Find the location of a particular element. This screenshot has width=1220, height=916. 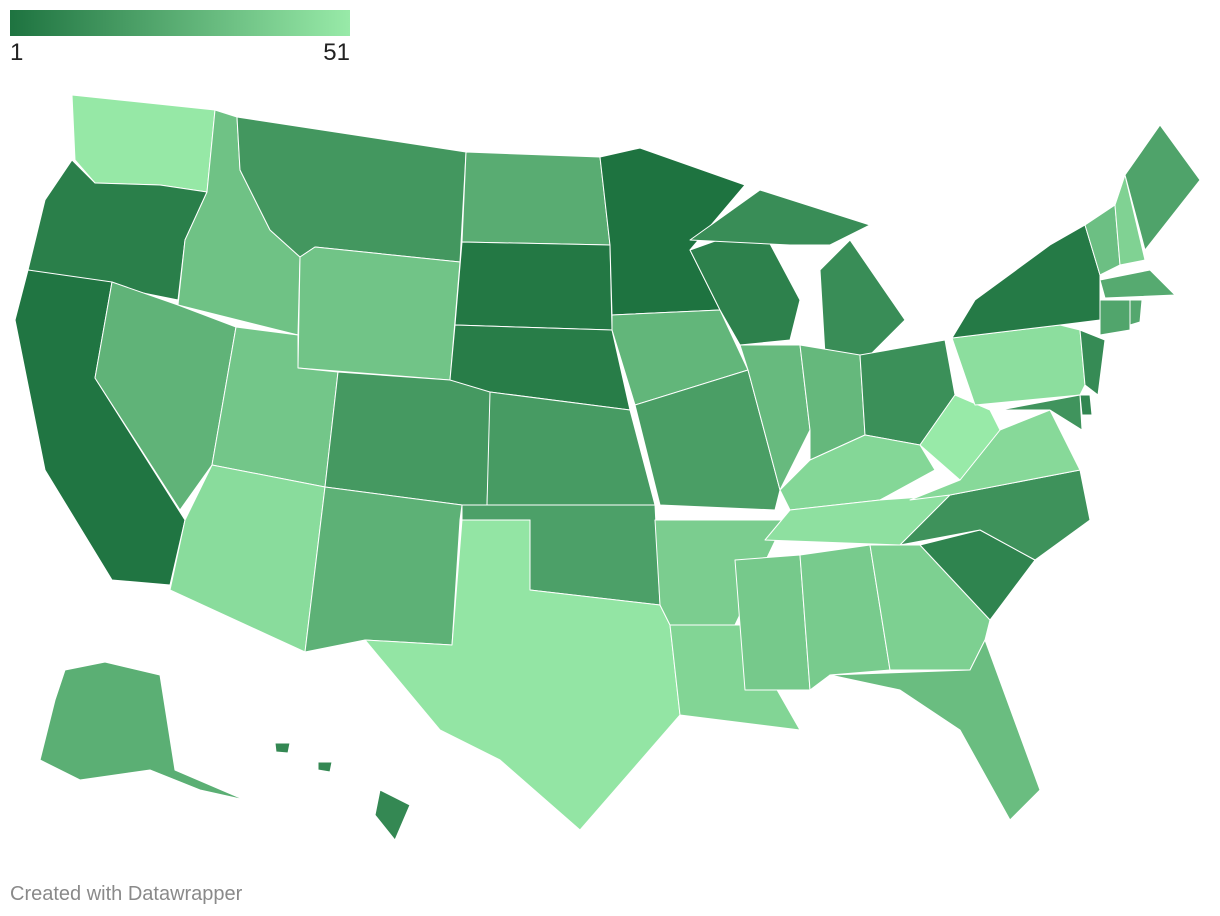

legend-min-label: 1 is located at coordinates (16, 52).